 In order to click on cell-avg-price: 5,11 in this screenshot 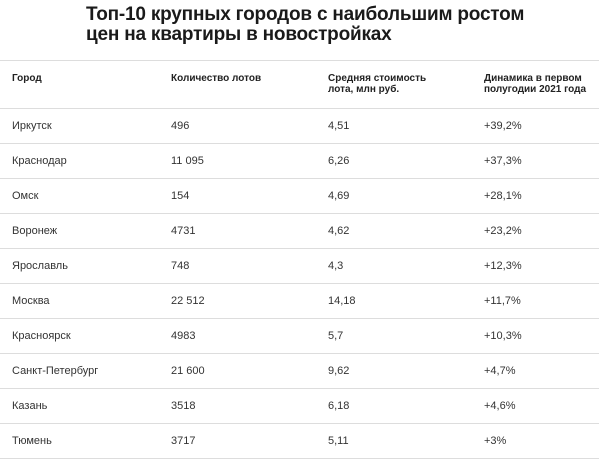, I will do `click(338, 441)`.